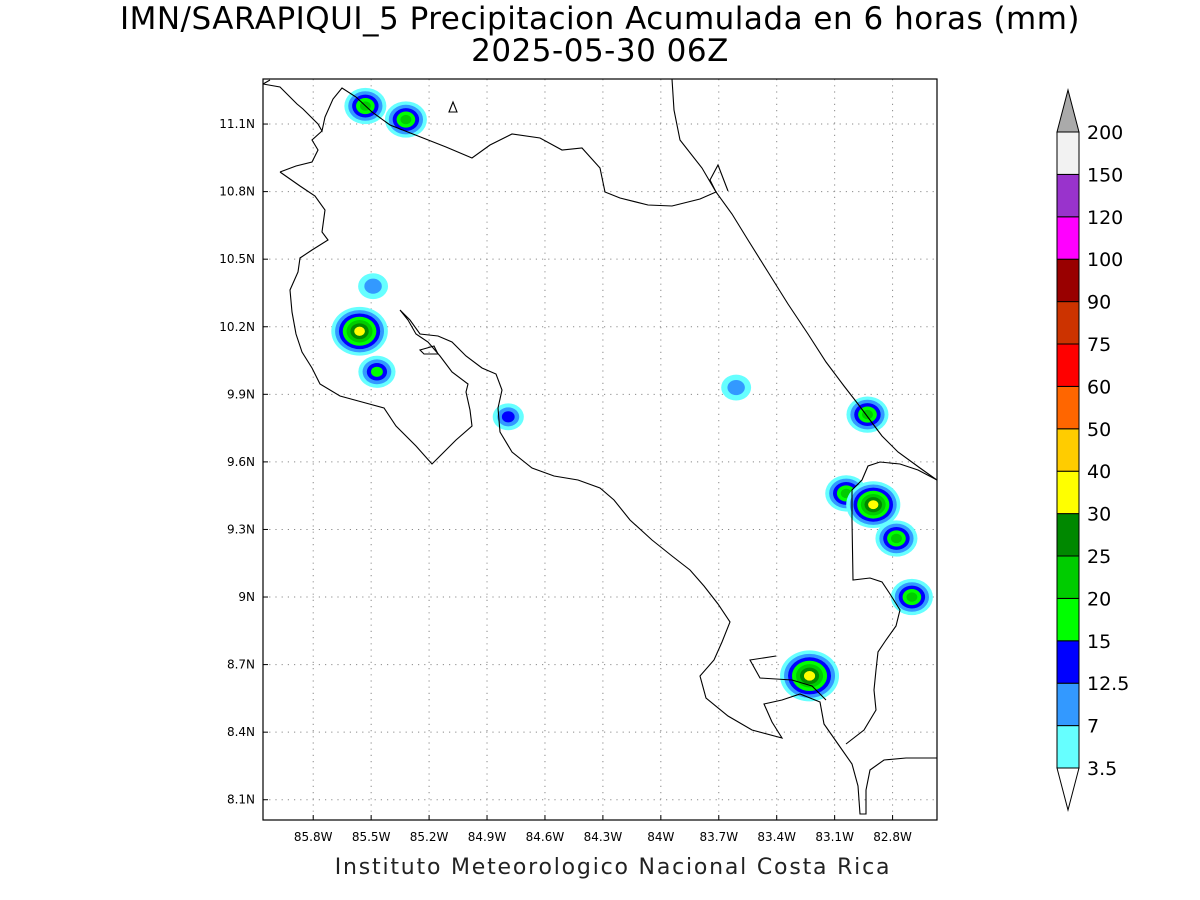 This screenshot has width=1200, height=900. What do you see at coordinates (834, 837) in the screenshot?
I see `lon-tick-label: 83.1W` at bounding box center [834, 837].